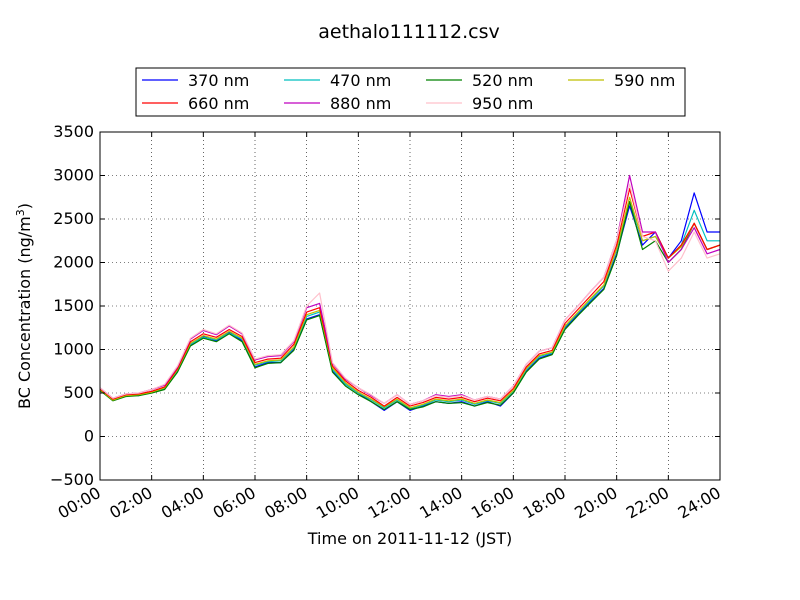  Describe the element at coordinates (73, 218) in the screenshot. I see `y-tick-label: 2500` at that location.